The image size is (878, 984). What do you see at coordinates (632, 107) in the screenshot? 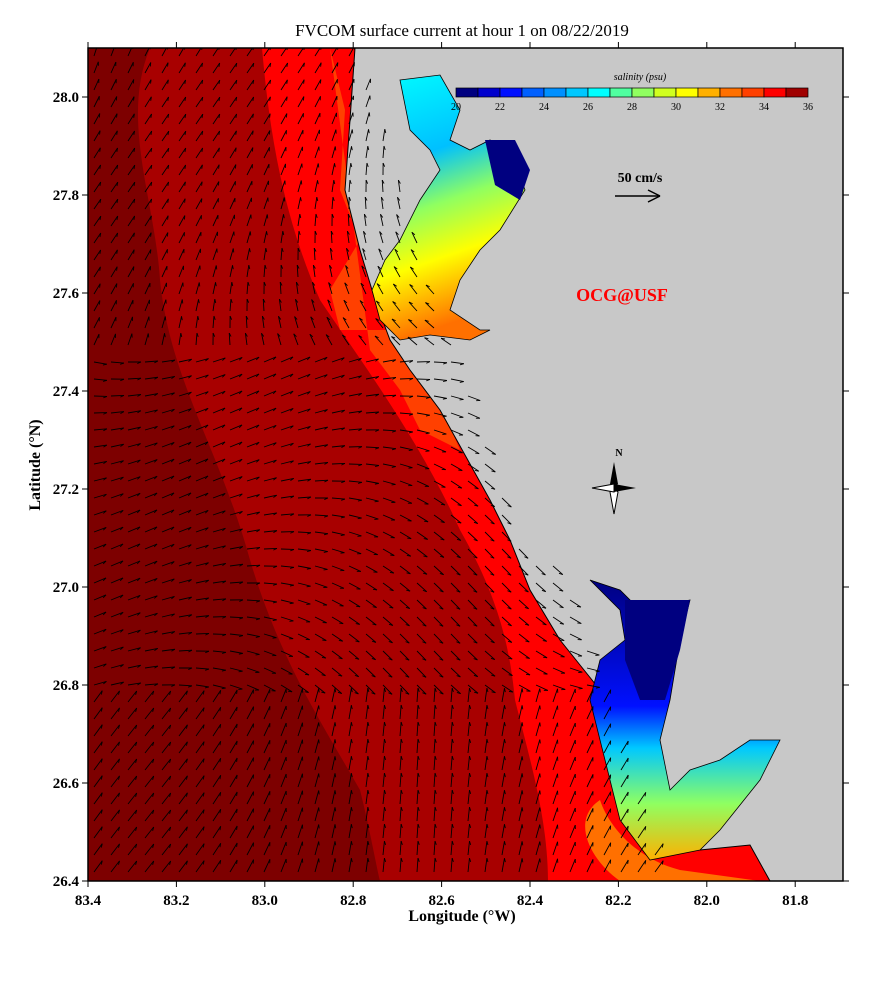
I see `colorbar-tick-label: 28` at bounding box center [632, 107].